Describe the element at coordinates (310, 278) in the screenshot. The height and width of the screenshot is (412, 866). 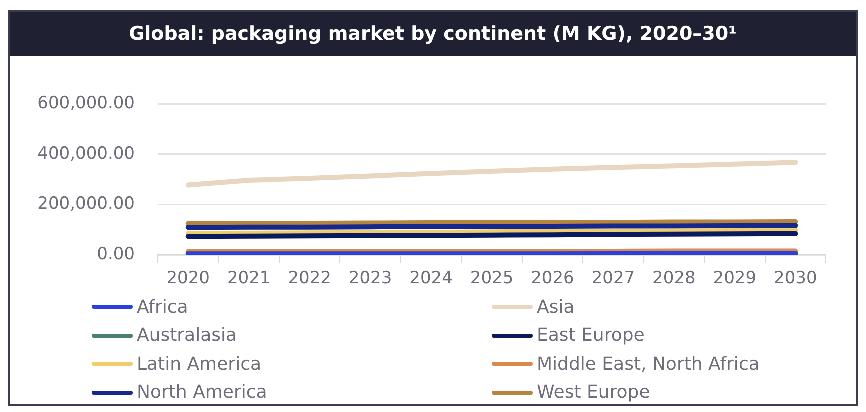
I see `x-tick-label: 2022` at that location.